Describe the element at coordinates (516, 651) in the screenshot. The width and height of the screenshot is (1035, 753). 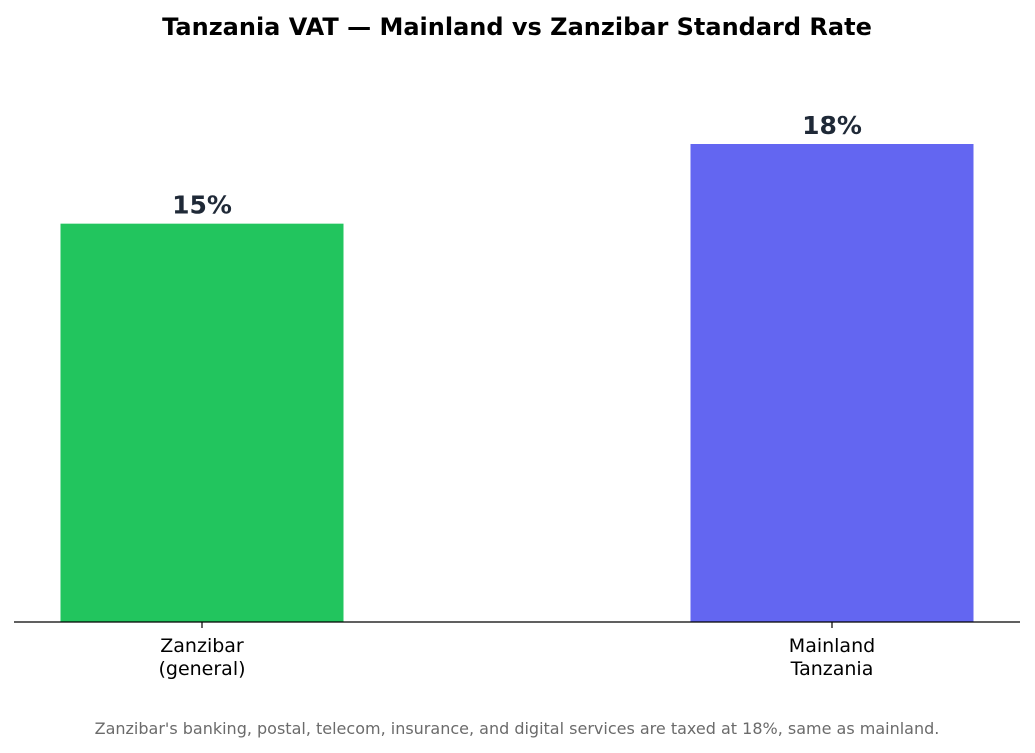
I see `x-axis-ticks: Zanzibar (general) Mainland Tanzania` at that location.